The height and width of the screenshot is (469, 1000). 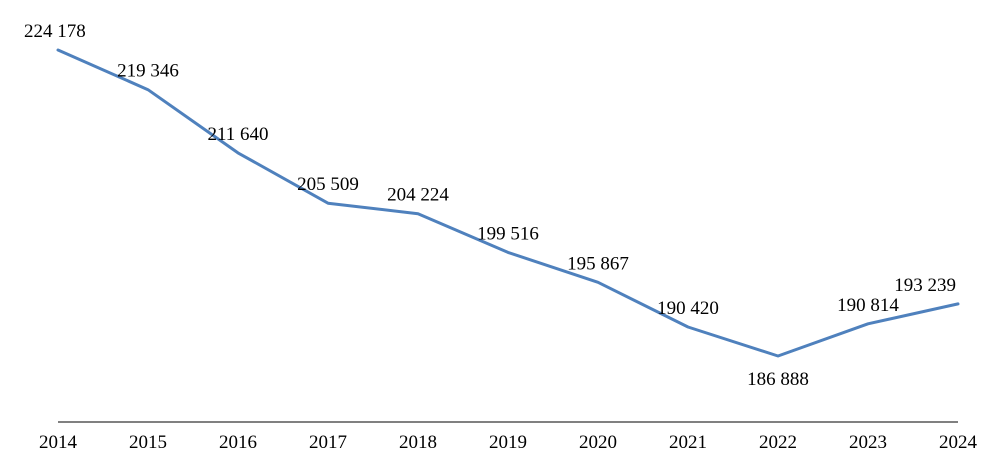 What do you see at coordinates (328, 184) in the screenshot?
I see `data-label: 205 509` at bounding box center [328, 184].